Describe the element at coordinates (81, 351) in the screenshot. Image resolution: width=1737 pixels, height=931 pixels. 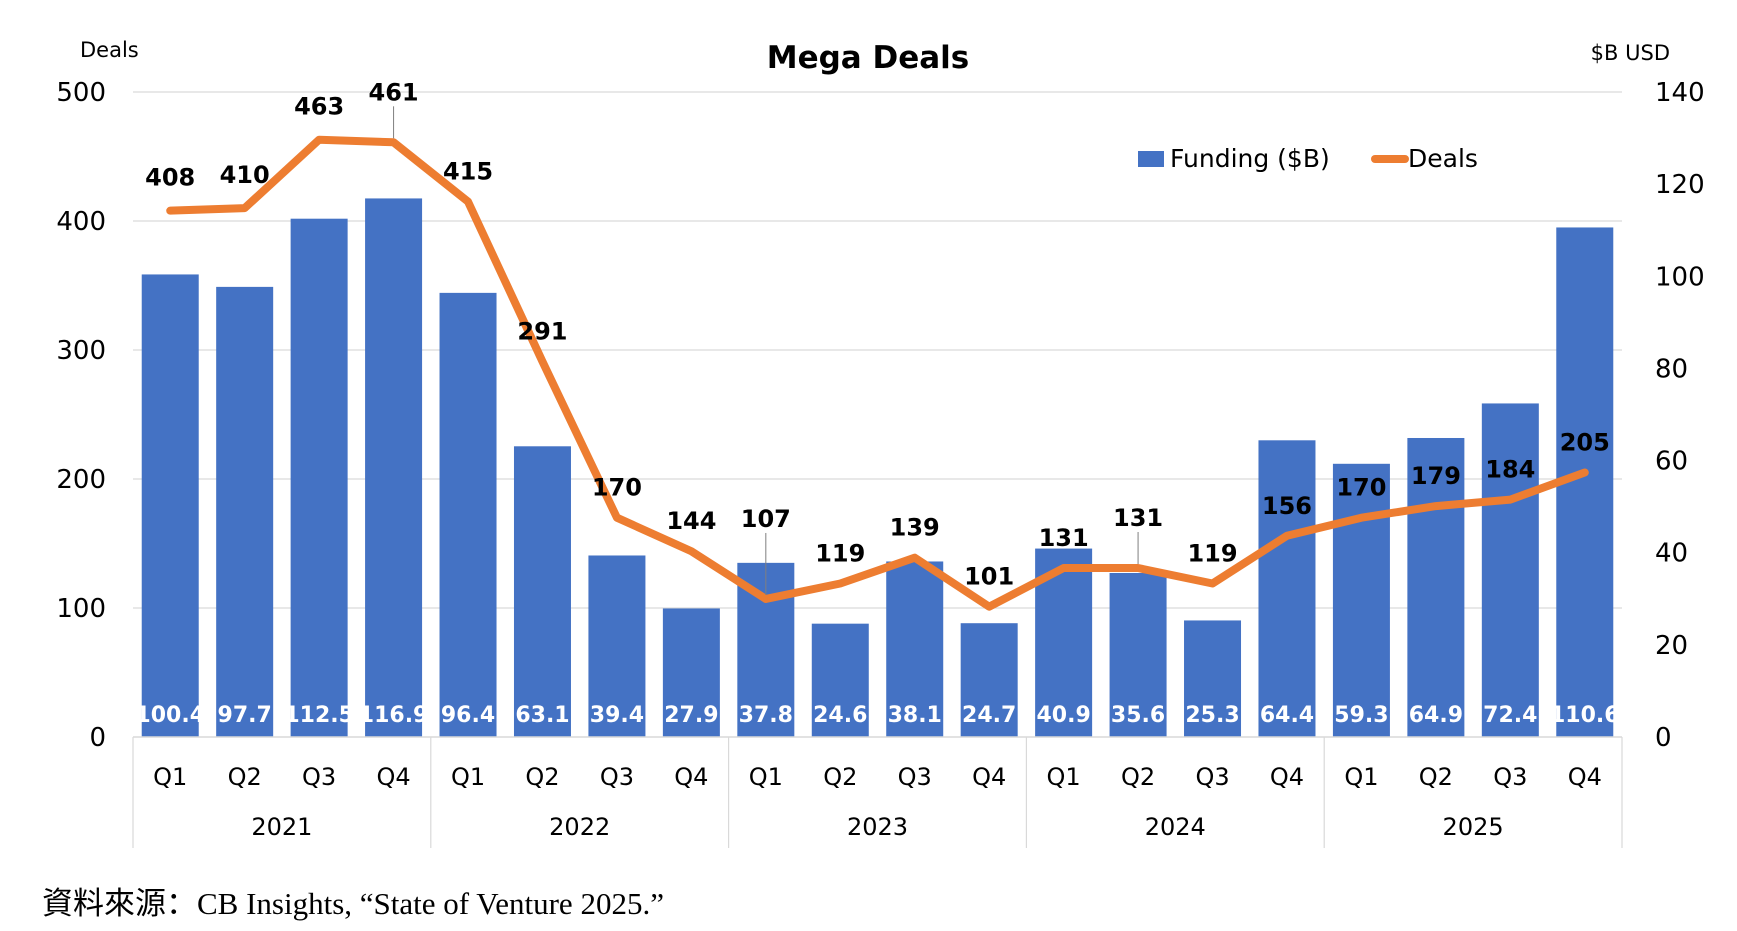
I see `left-axis-tick-label: 300` at that location.